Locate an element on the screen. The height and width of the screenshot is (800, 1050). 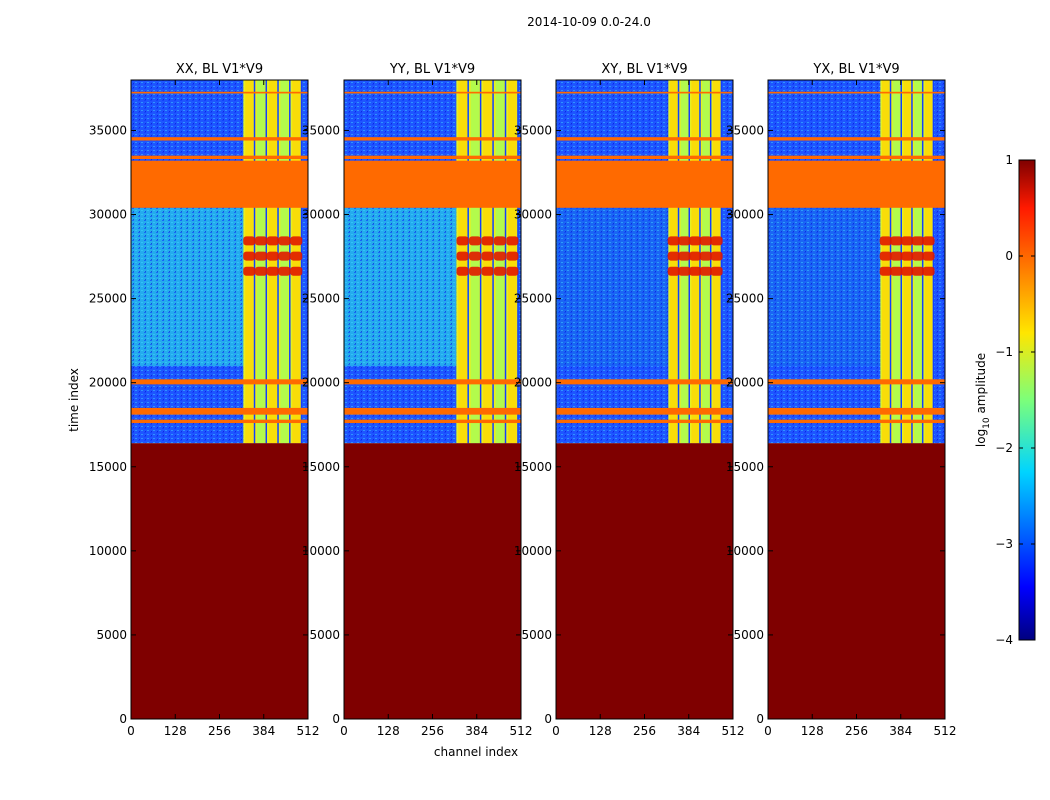
panel-title: XX, BL V1*V9 is located at coordinates (219, 69).